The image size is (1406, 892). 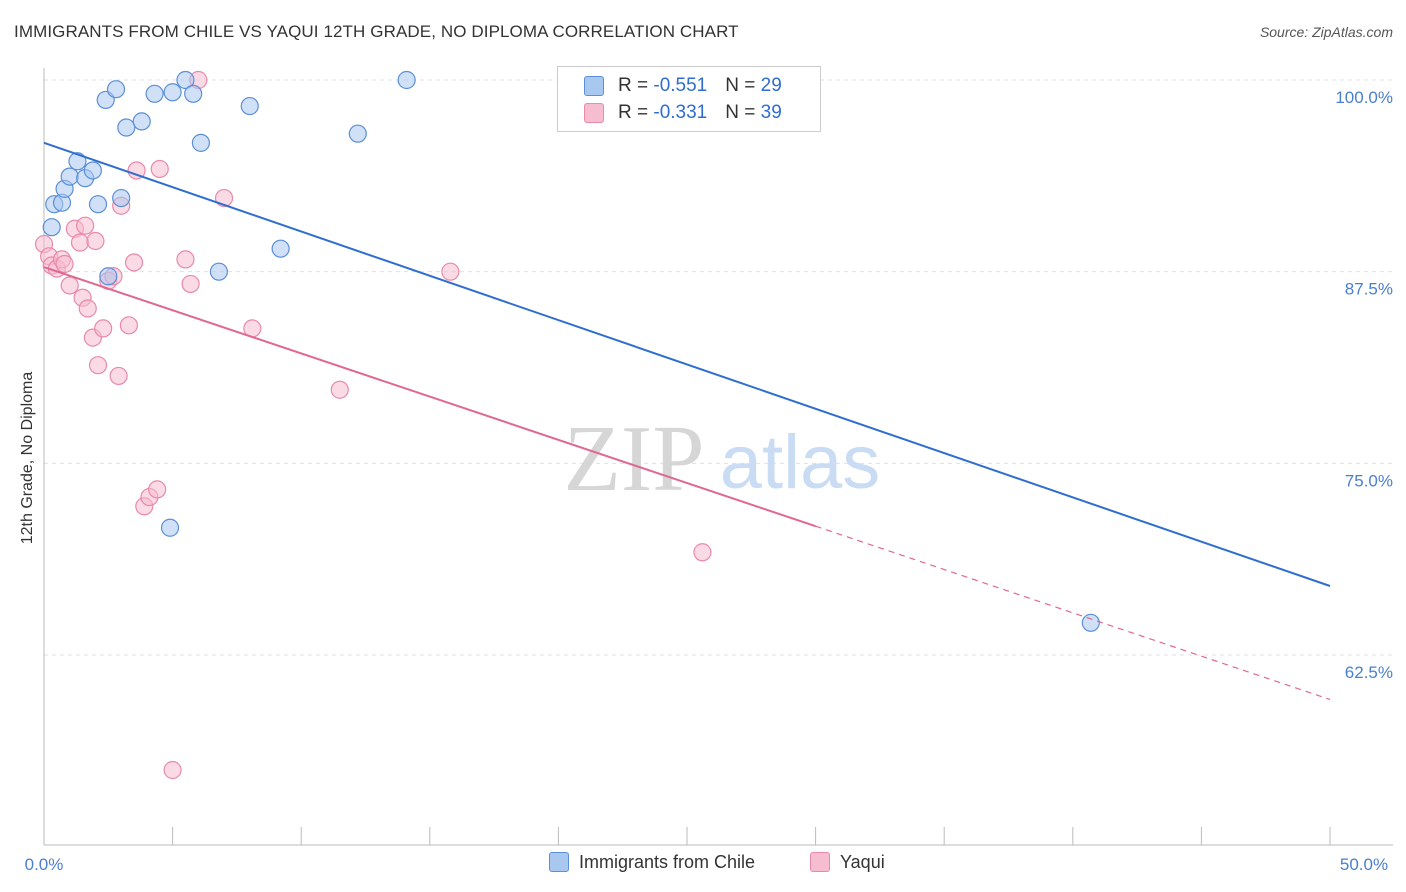 I want to click on legend-text-yaqui: R = -0.331 N = 39, so click(x=700, y=113).